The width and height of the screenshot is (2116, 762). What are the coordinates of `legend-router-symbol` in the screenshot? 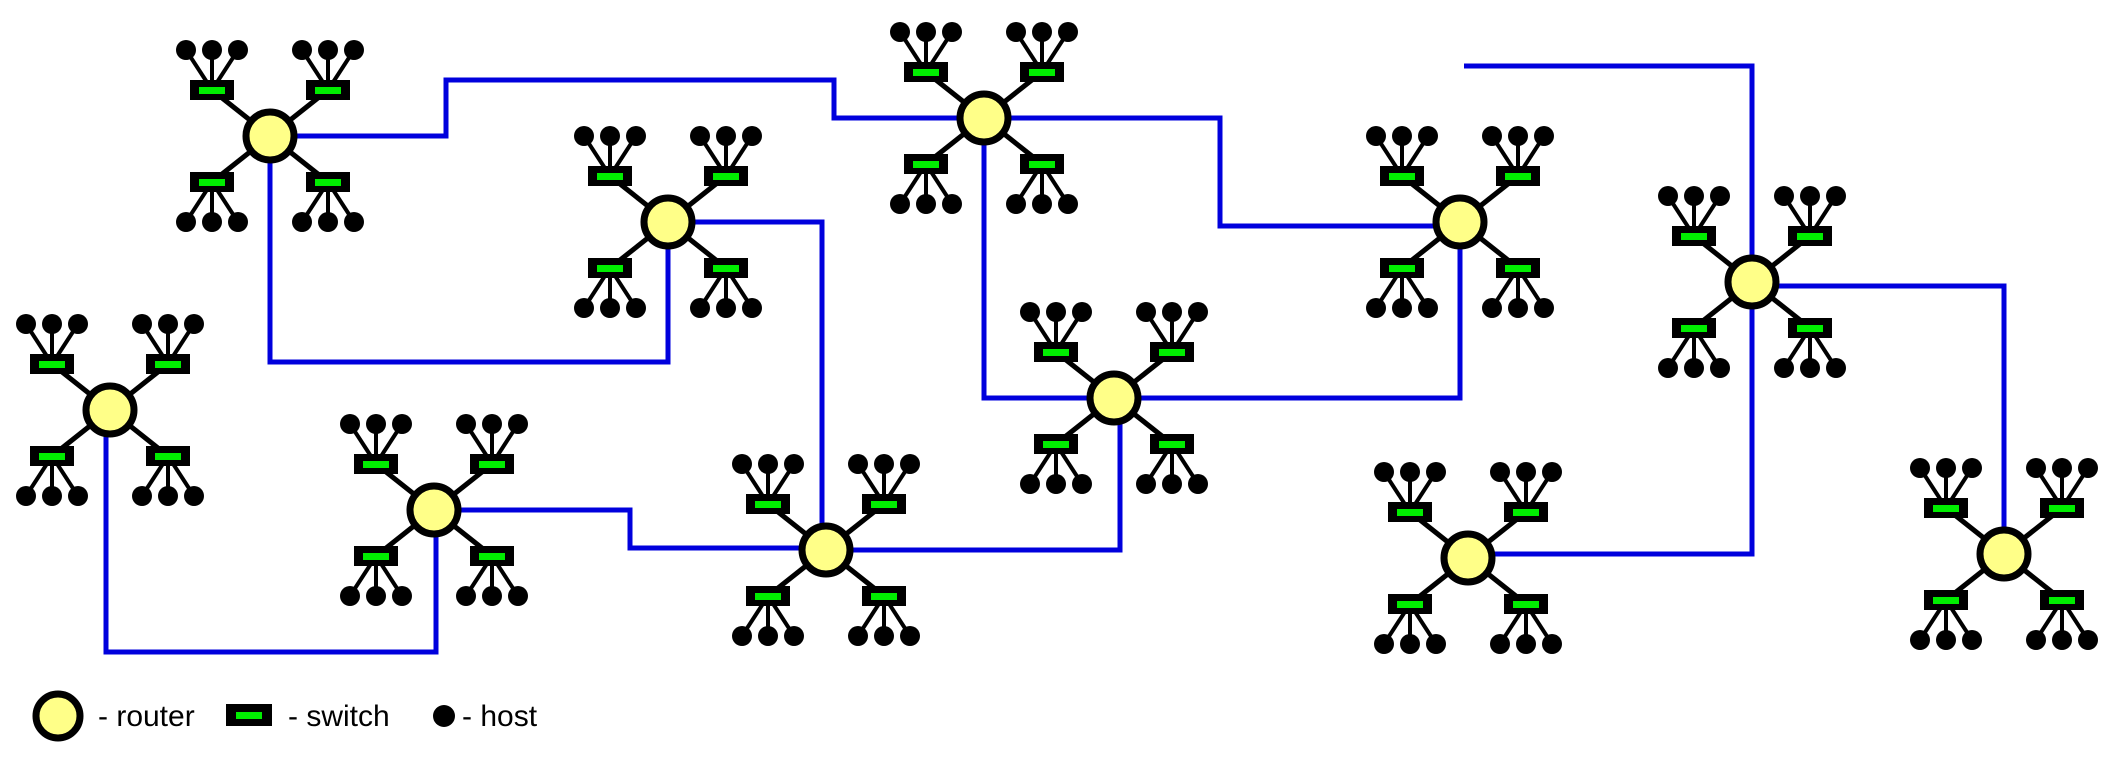 It's located at (58, 716).